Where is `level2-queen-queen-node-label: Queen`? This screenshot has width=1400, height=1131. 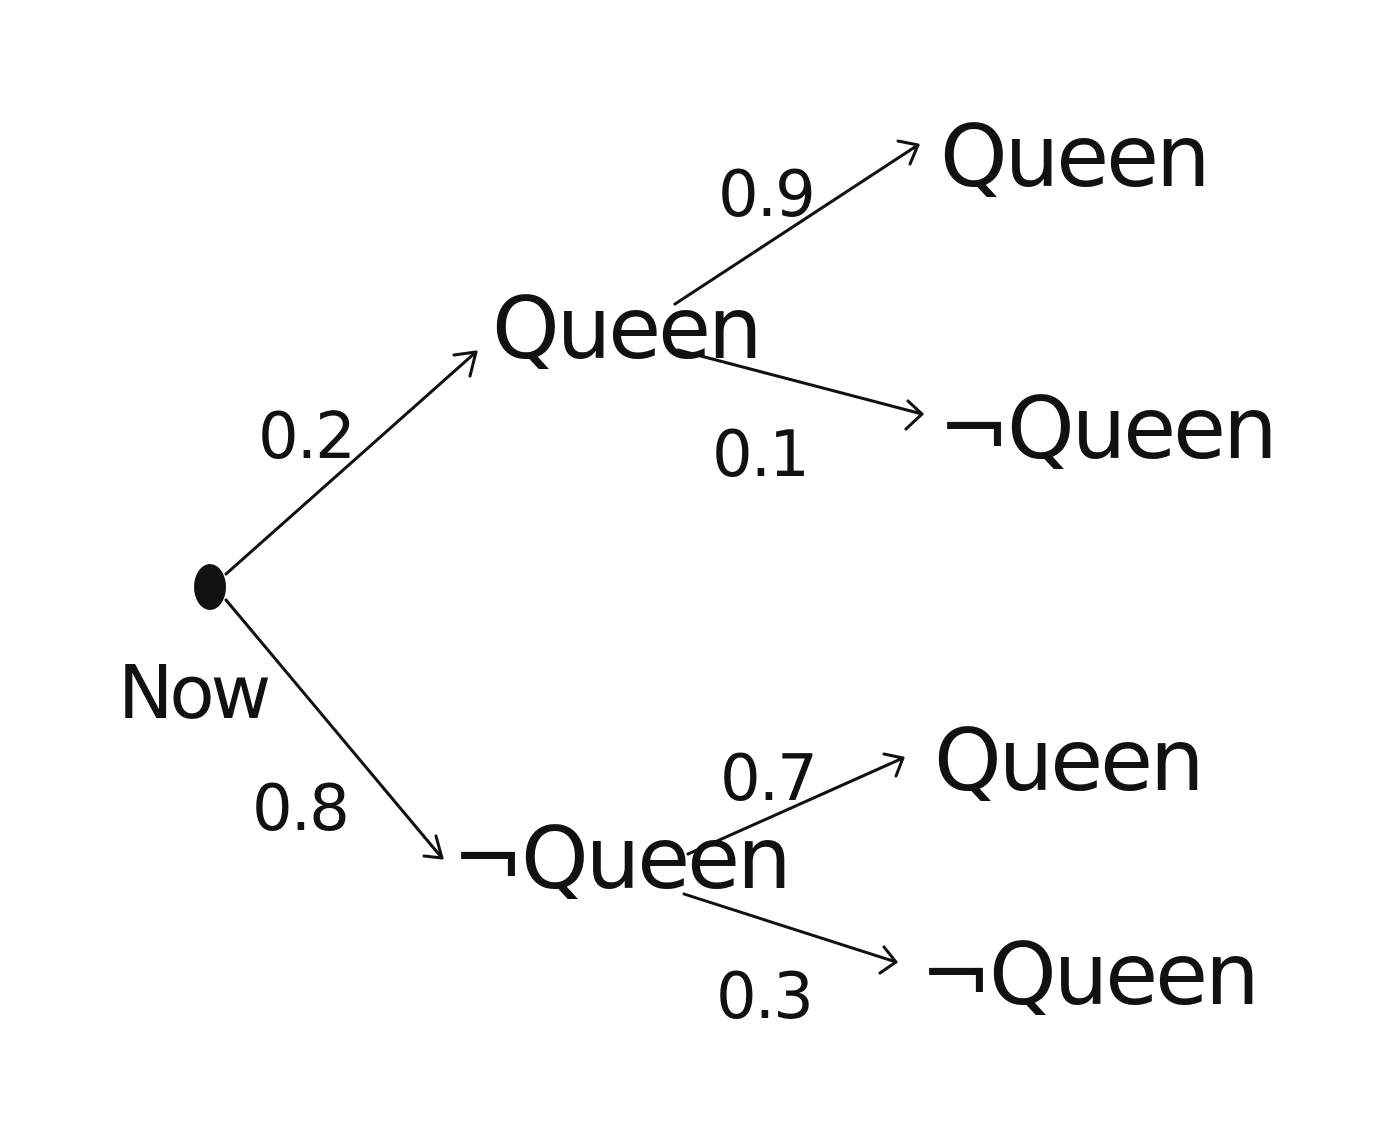 level2-queen-queen-node-label: Queen is located at coordinates (1074, 157).